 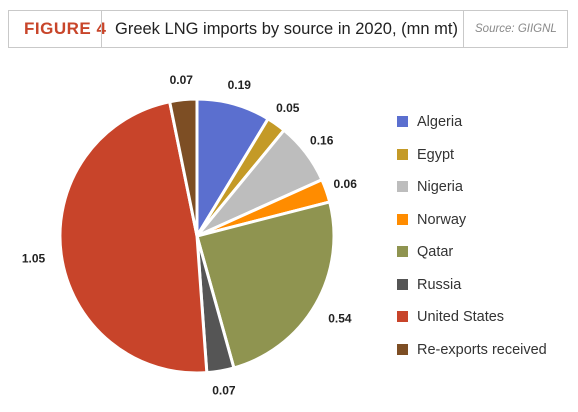 What do you see at coordinates (322, 141) in the screenshot?
I see `data-label: 0.16` at bounding box center [322, 141].